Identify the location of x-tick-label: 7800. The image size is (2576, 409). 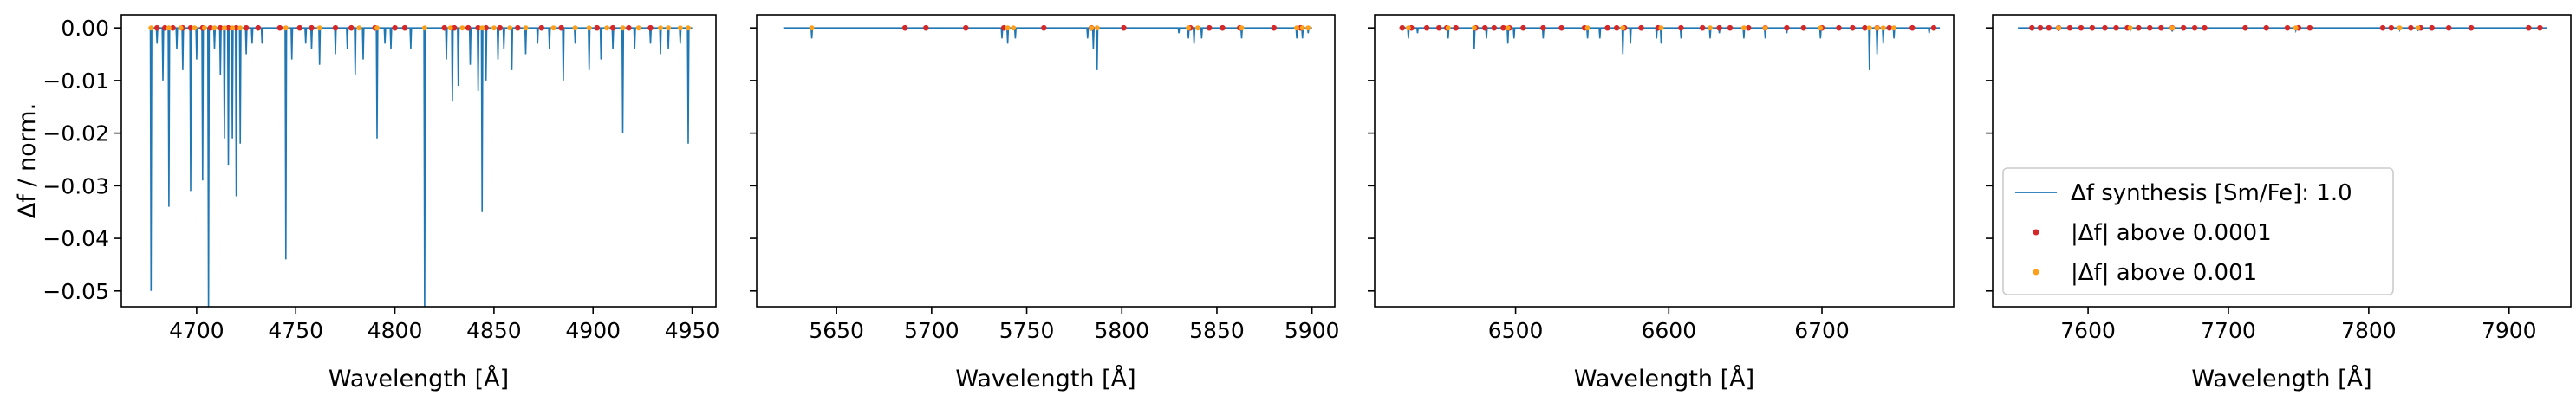
(2369, 330).